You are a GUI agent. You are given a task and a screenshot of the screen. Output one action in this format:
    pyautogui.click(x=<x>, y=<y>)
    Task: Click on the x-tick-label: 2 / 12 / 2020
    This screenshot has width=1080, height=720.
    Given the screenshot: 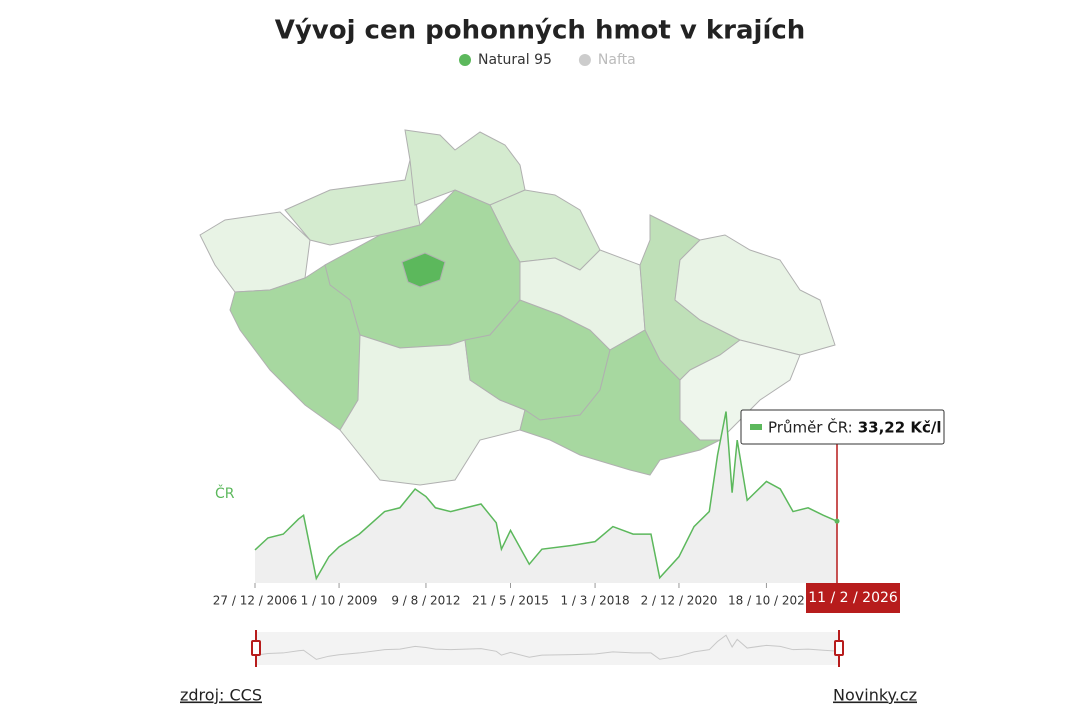 What is the action you would take?
    pyautogui.click(x=679, y=601)
    